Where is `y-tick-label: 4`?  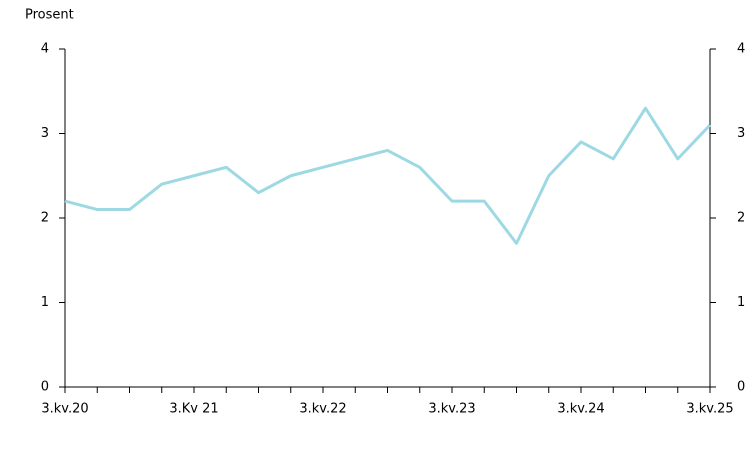
y-tick-label: 4 is located at coordinates (45, 49).